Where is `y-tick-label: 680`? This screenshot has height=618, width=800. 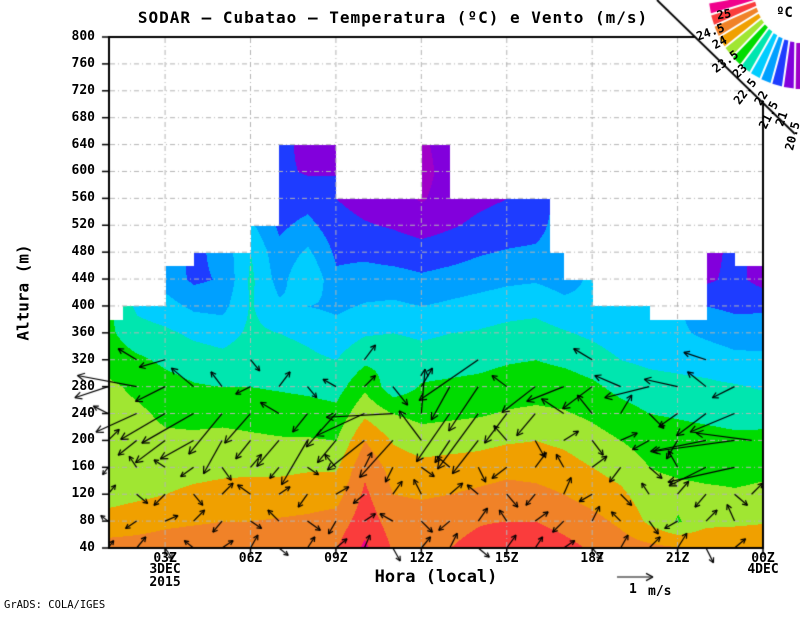 y-tick-label: 680 is located at coordinates (83, 117).